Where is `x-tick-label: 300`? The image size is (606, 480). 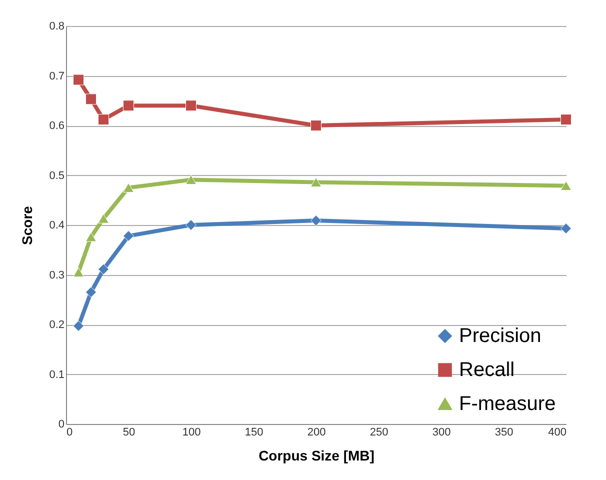 x-tick-label: 300 is located at coordinates (441, 432).